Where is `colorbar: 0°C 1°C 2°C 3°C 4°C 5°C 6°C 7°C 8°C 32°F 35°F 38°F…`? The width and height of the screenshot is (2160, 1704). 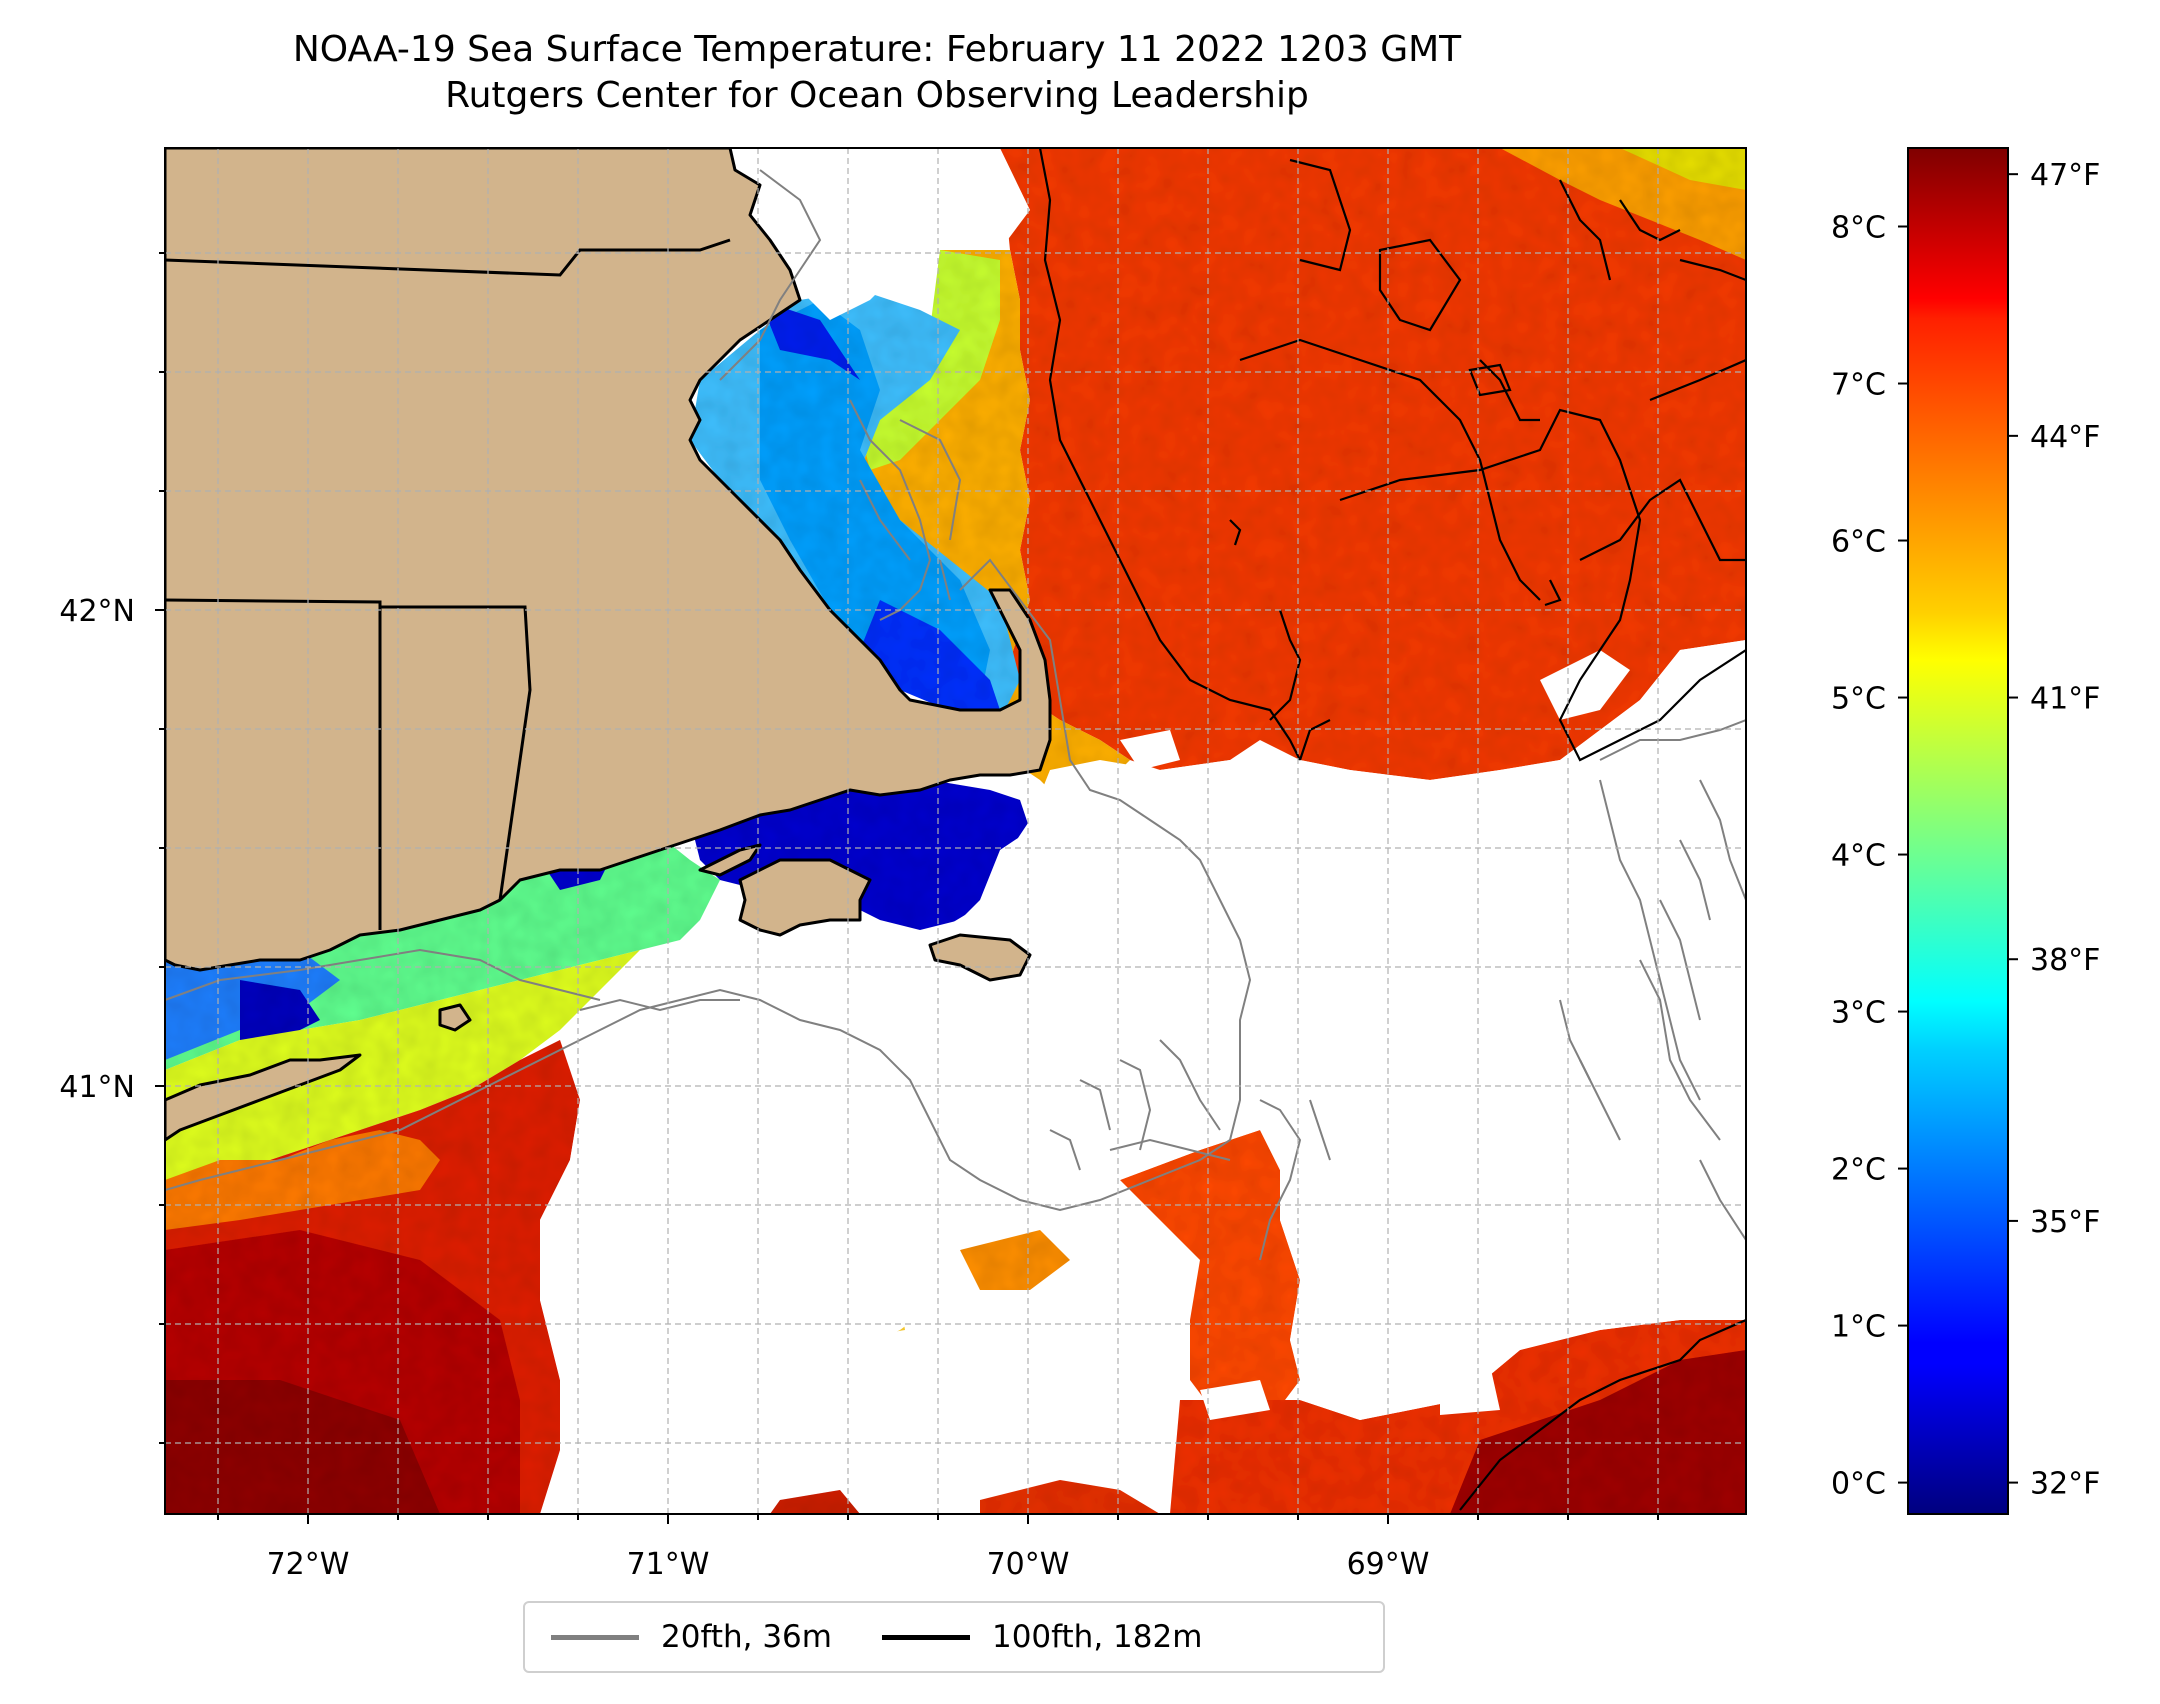
colorbar: 0°C 1°C 2°C 3°C 4°C 5°C 6°C 7°C 8°C 32°F 35°F 38°F… is located at coordinates (1965, 831).